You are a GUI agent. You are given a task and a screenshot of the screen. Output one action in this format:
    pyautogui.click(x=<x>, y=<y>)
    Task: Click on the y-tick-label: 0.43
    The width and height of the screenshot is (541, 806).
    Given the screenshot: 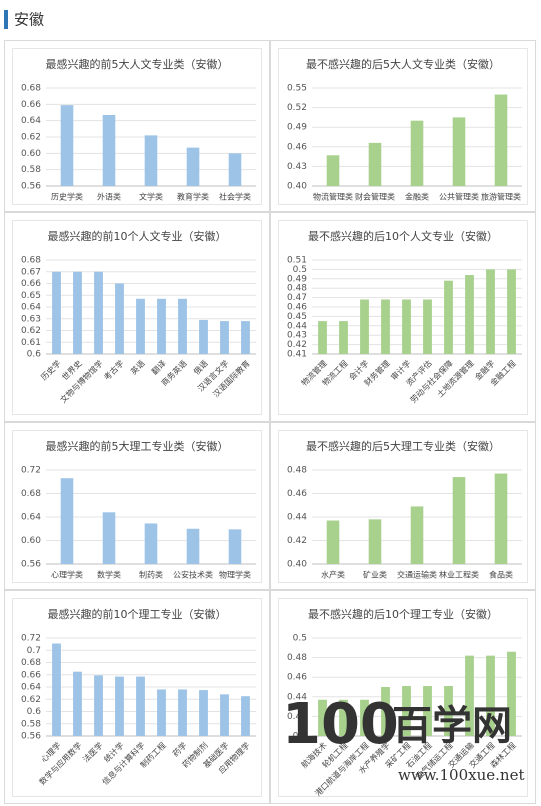 What is the action you would take?
    pyautogui.click(x=297, y=167)
    